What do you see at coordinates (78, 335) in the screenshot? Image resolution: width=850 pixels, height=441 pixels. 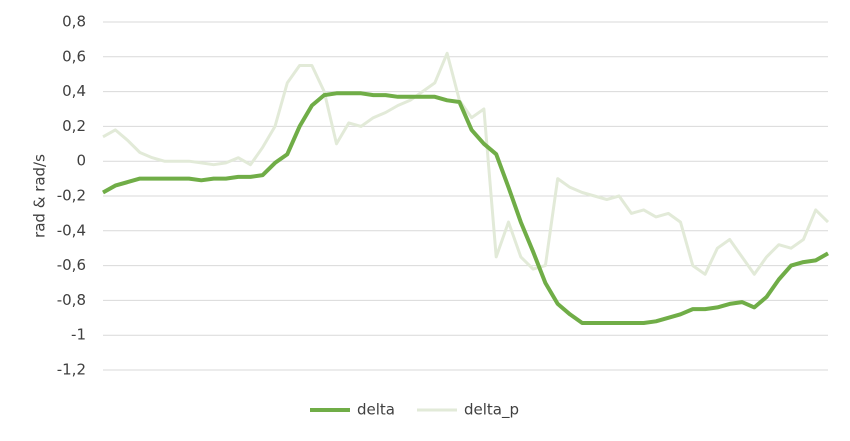 I see `y-tick-label: -1` at bounding box center [78, 335].